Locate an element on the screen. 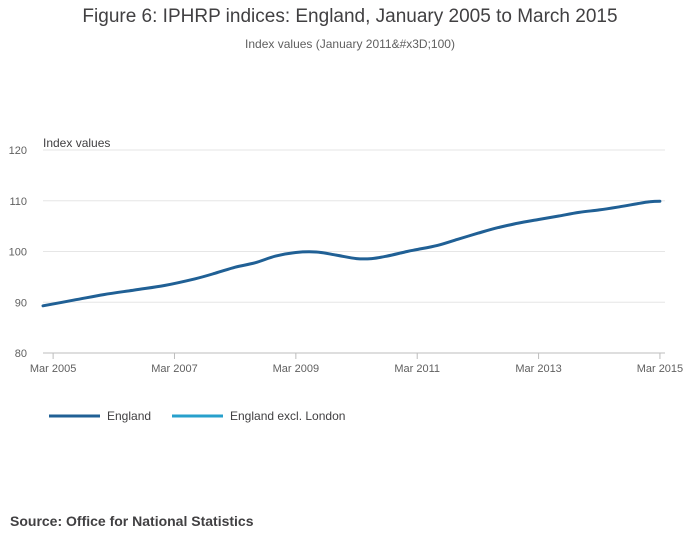  legend: England England excl. London is located at coordinates (197, 416).